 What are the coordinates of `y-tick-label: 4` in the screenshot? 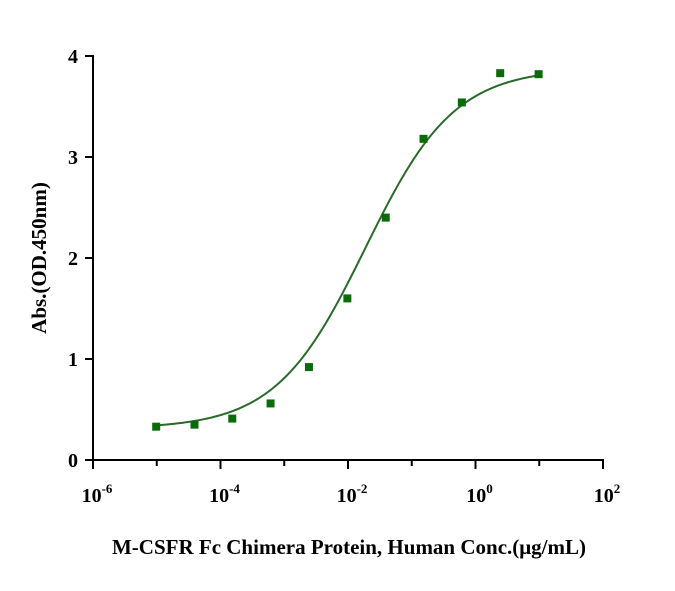 It's located at (73, 57).